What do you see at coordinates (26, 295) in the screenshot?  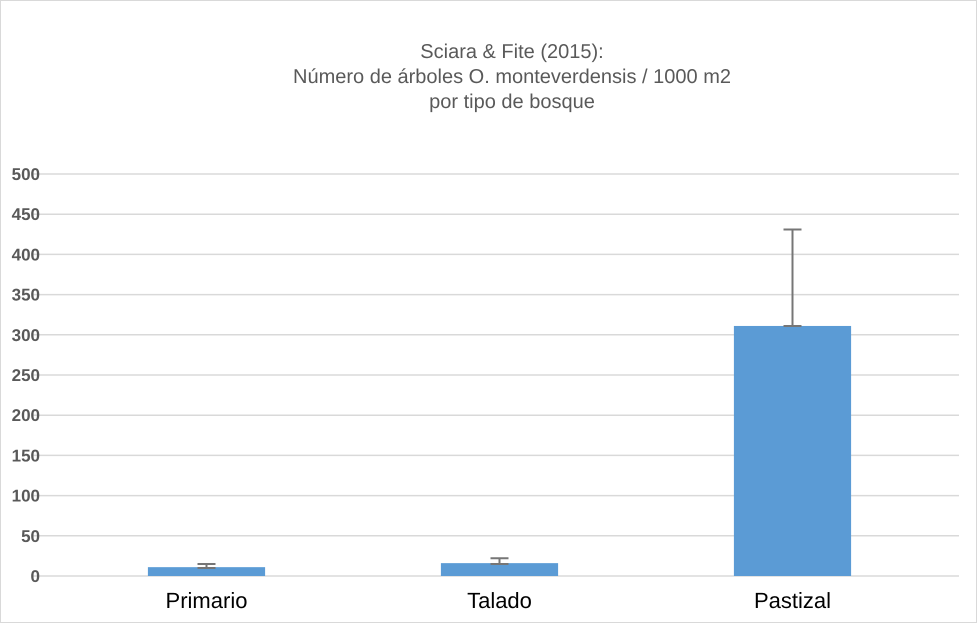 I see `y-tick-label: 350` at bounding box center [26, 295].